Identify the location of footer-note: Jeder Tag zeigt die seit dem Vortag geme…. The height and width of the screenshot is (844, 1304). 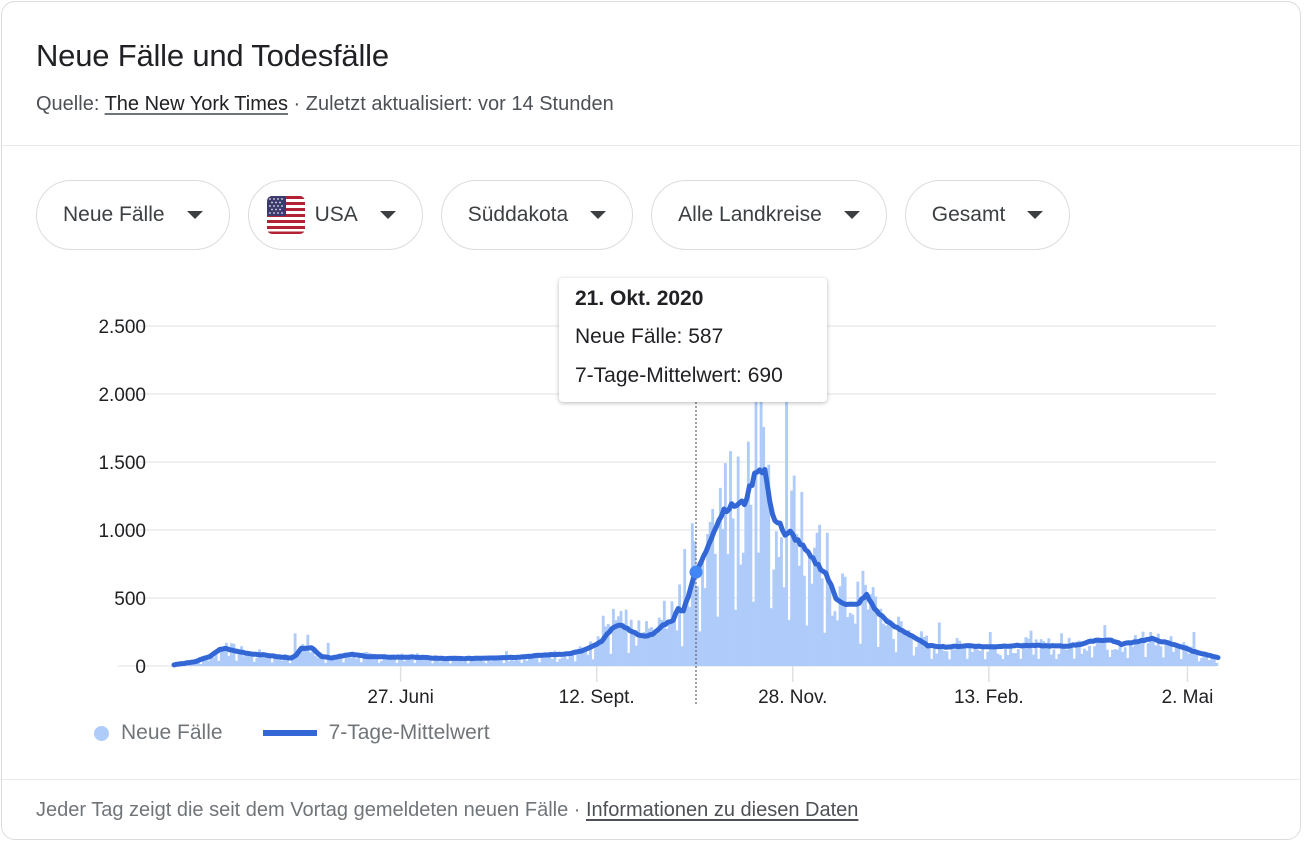
(302, 810).